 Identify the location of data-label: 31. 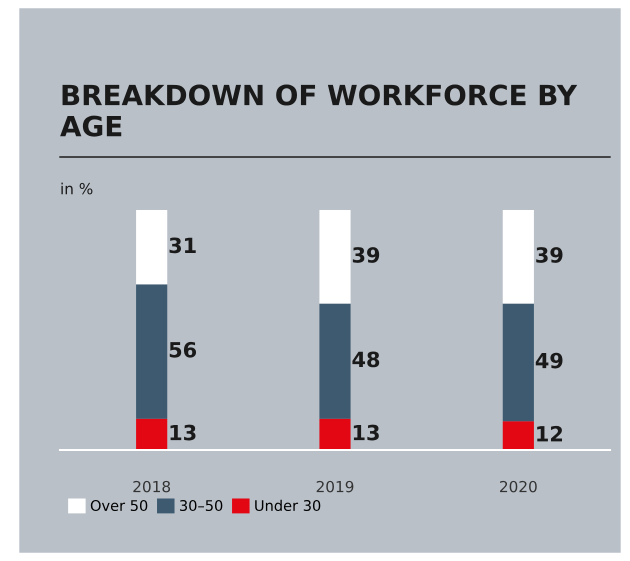
(183, 245).